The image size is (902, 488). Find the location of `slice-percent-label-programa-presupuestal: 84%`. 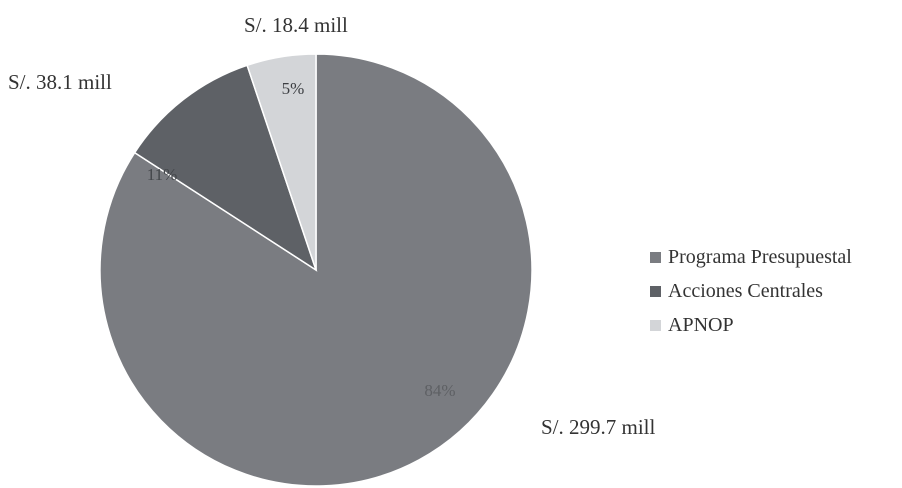

slice-percent-label-programa-presupuestal: 84% is located at coordinates (439, 390).